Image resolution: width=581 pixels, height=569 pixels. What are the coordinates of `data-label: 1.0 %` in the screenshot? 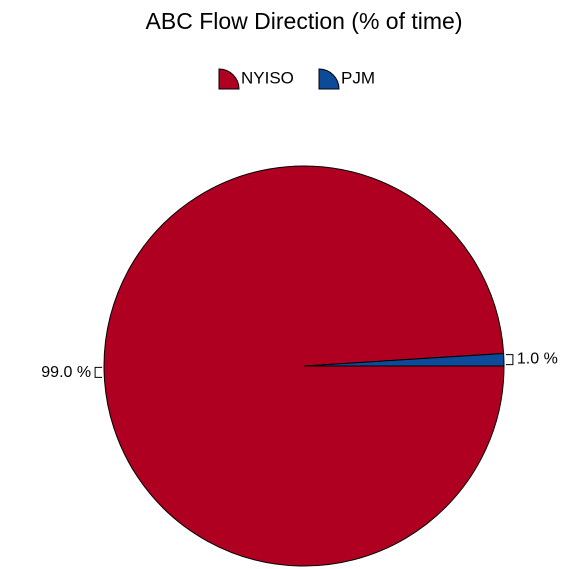 It's located at (537, 359).